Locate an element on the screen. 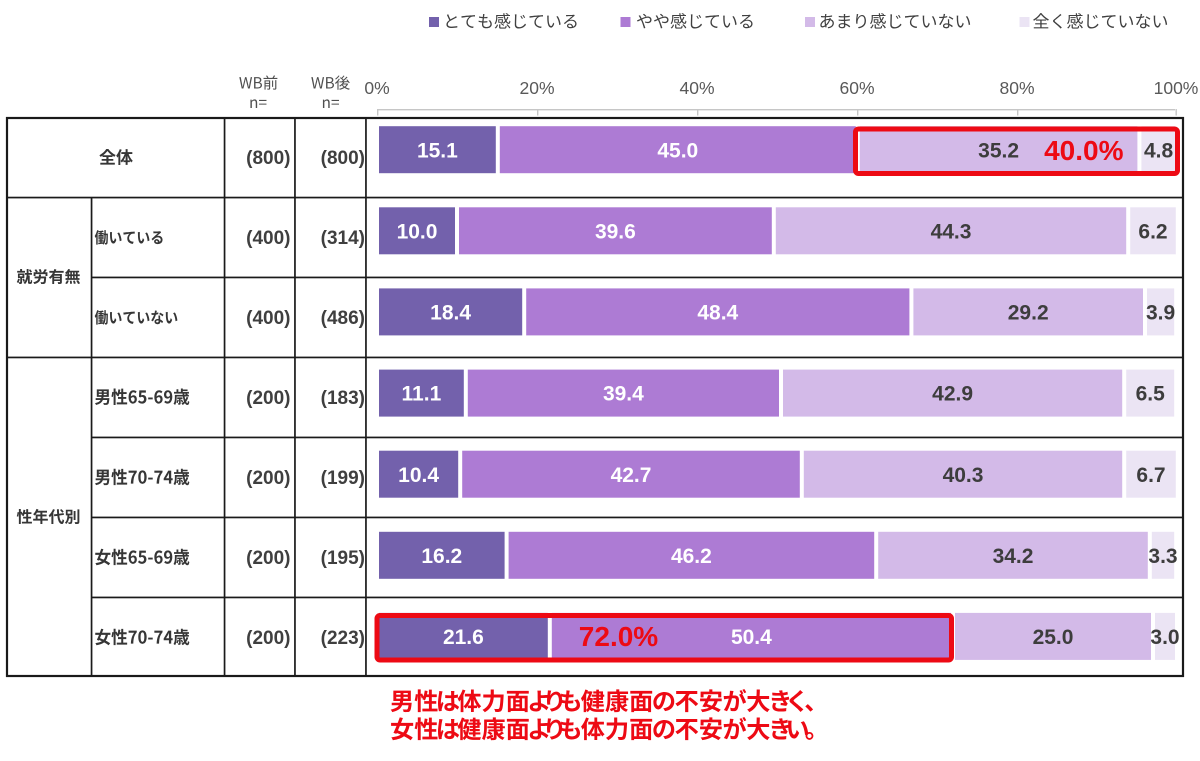  svg-text: (183) is located at coordinates (343, 398).